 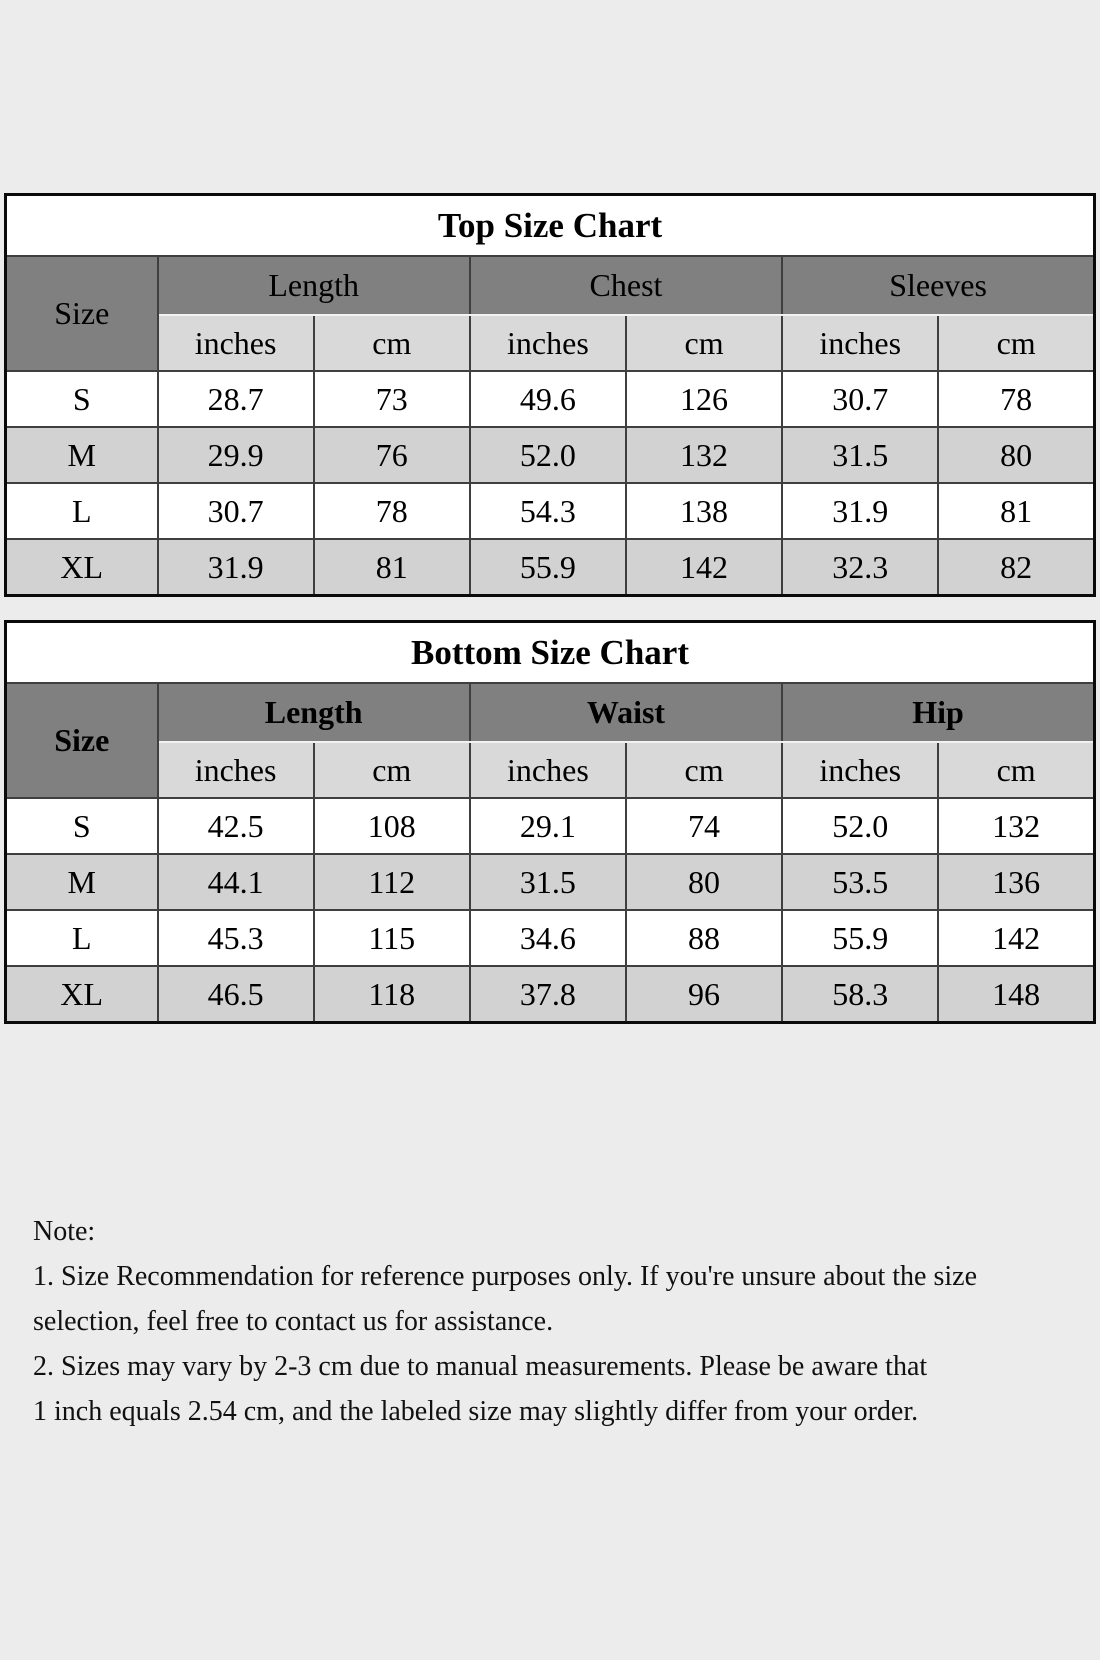 I want to click on top-chart-row-s: S 28.7 73 49.6 126 30.7 78, so click(x=550, y=399).